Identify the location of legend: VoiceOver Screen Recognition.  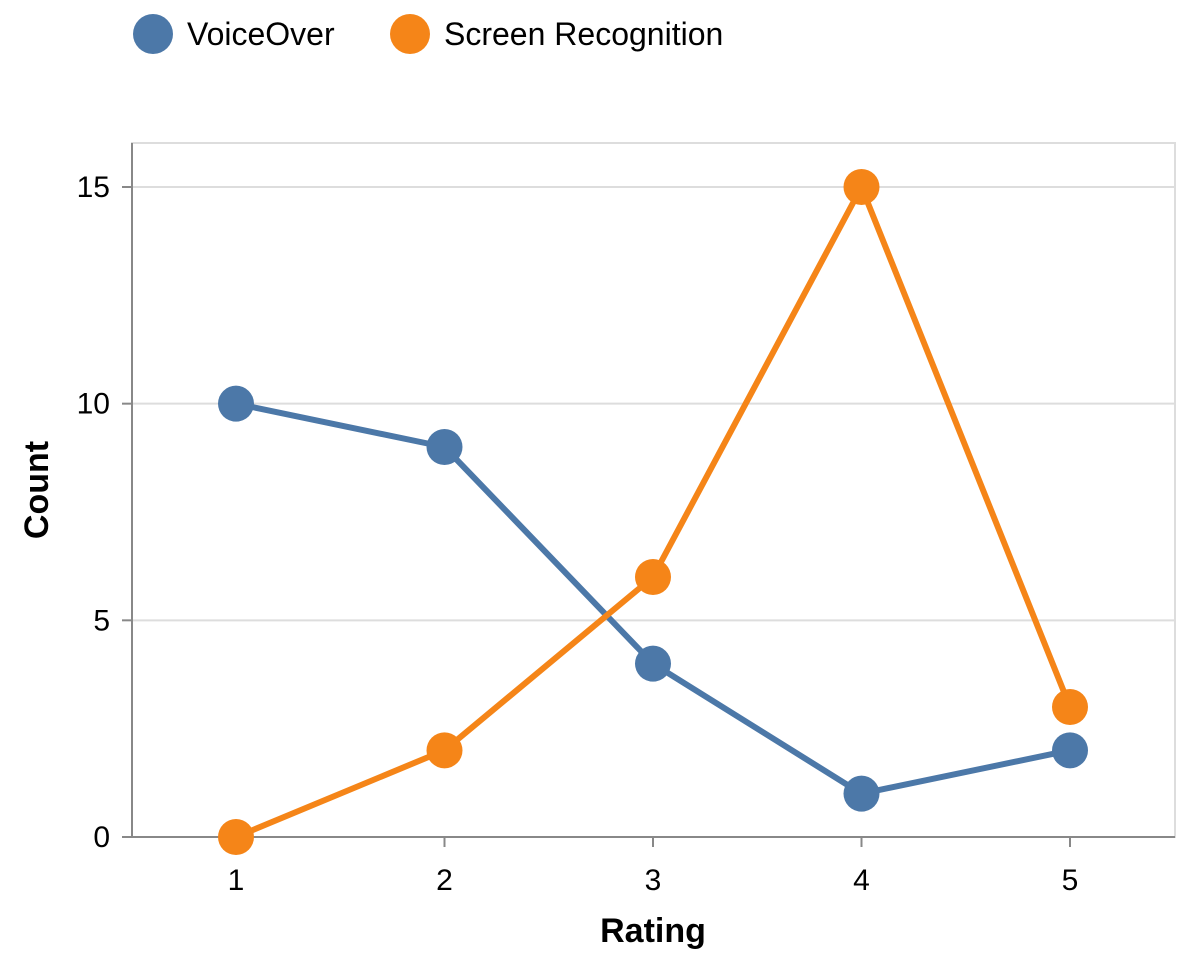
(428, 34).